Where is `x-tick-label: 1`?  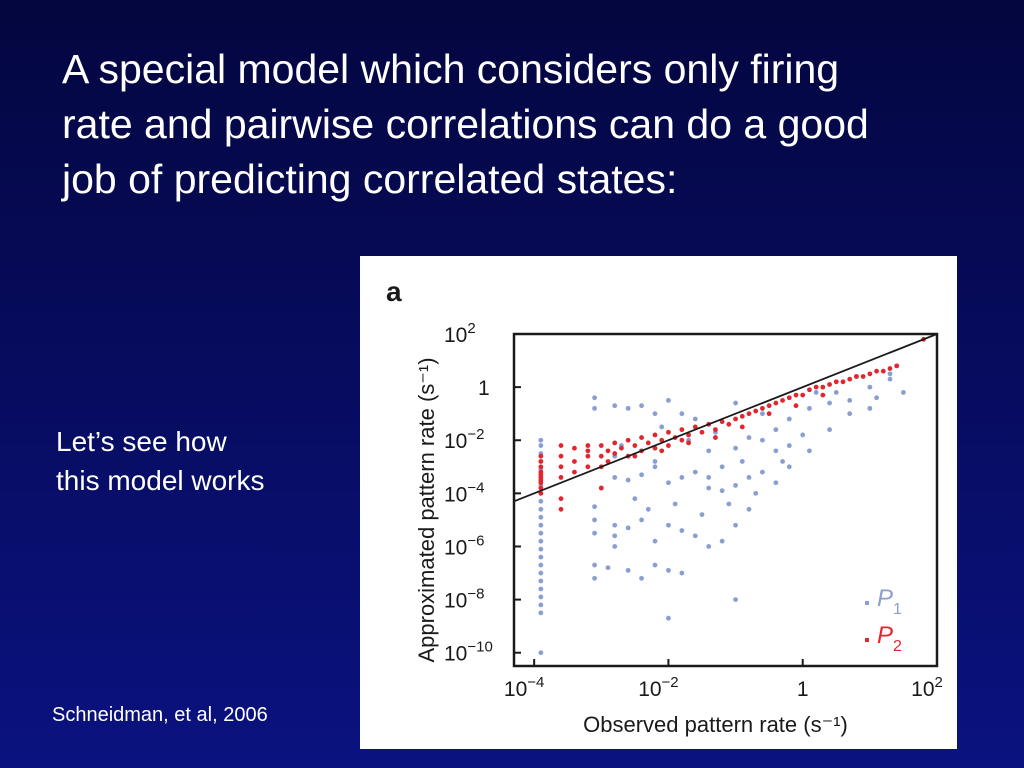
x-tick-label: 1 is located at coordinates (803, 689).